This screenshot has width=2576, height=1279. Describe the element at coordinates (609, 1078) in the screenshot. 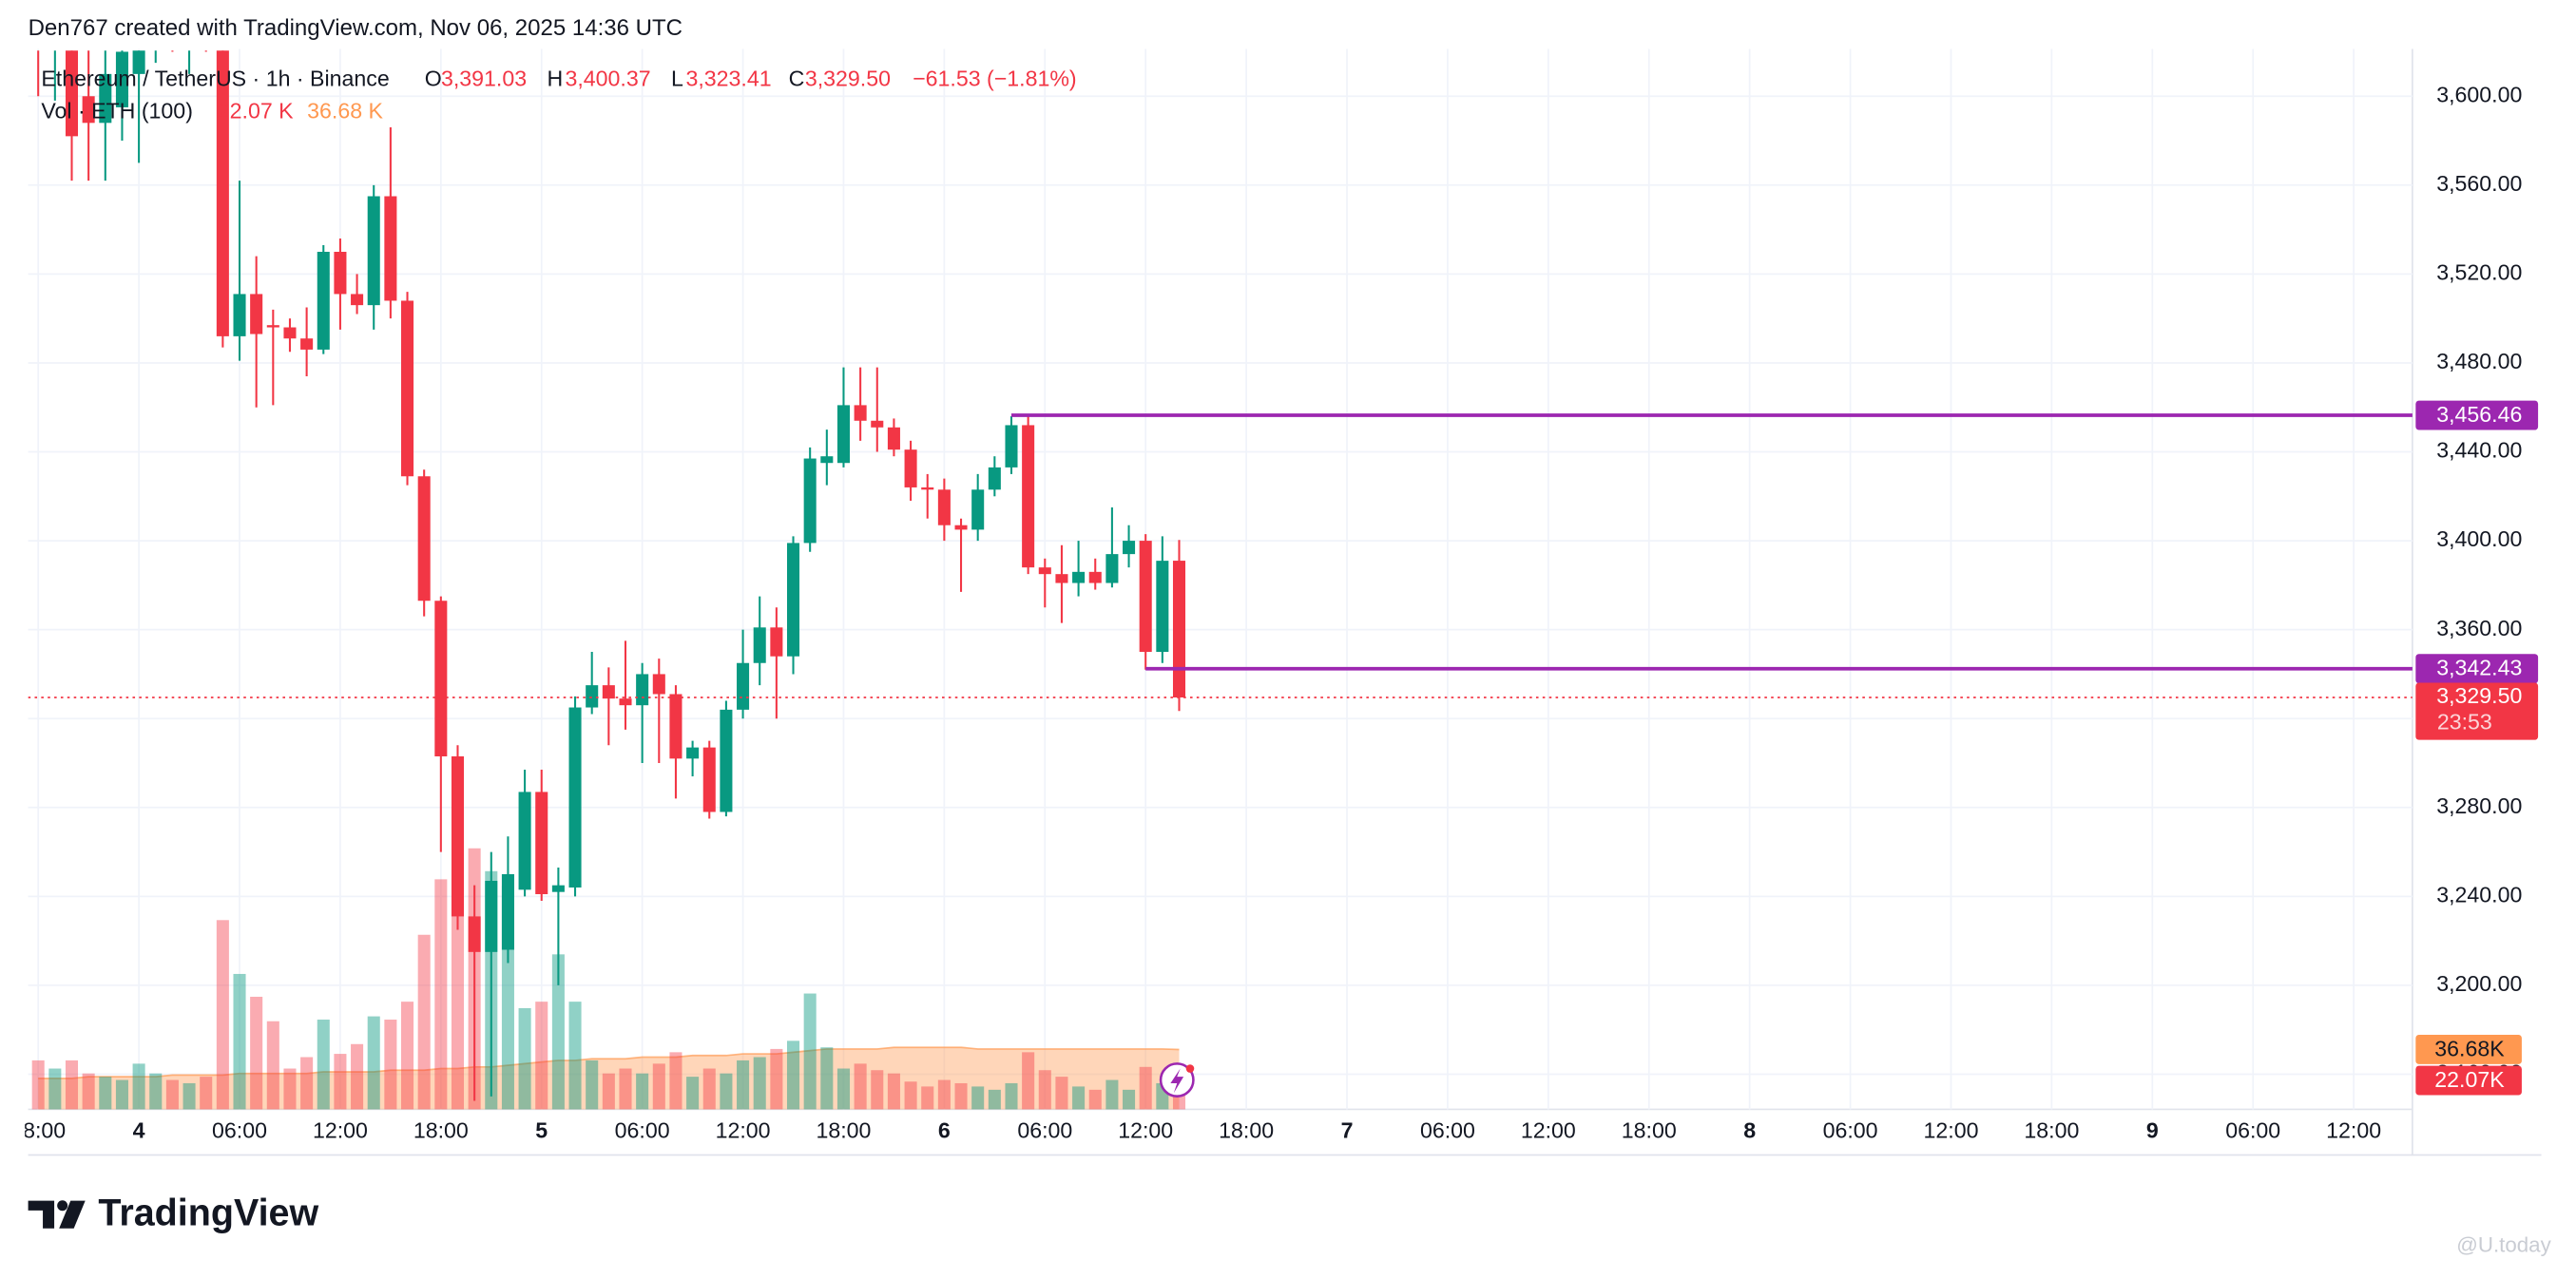

I see `volume-ma-area` at that location.